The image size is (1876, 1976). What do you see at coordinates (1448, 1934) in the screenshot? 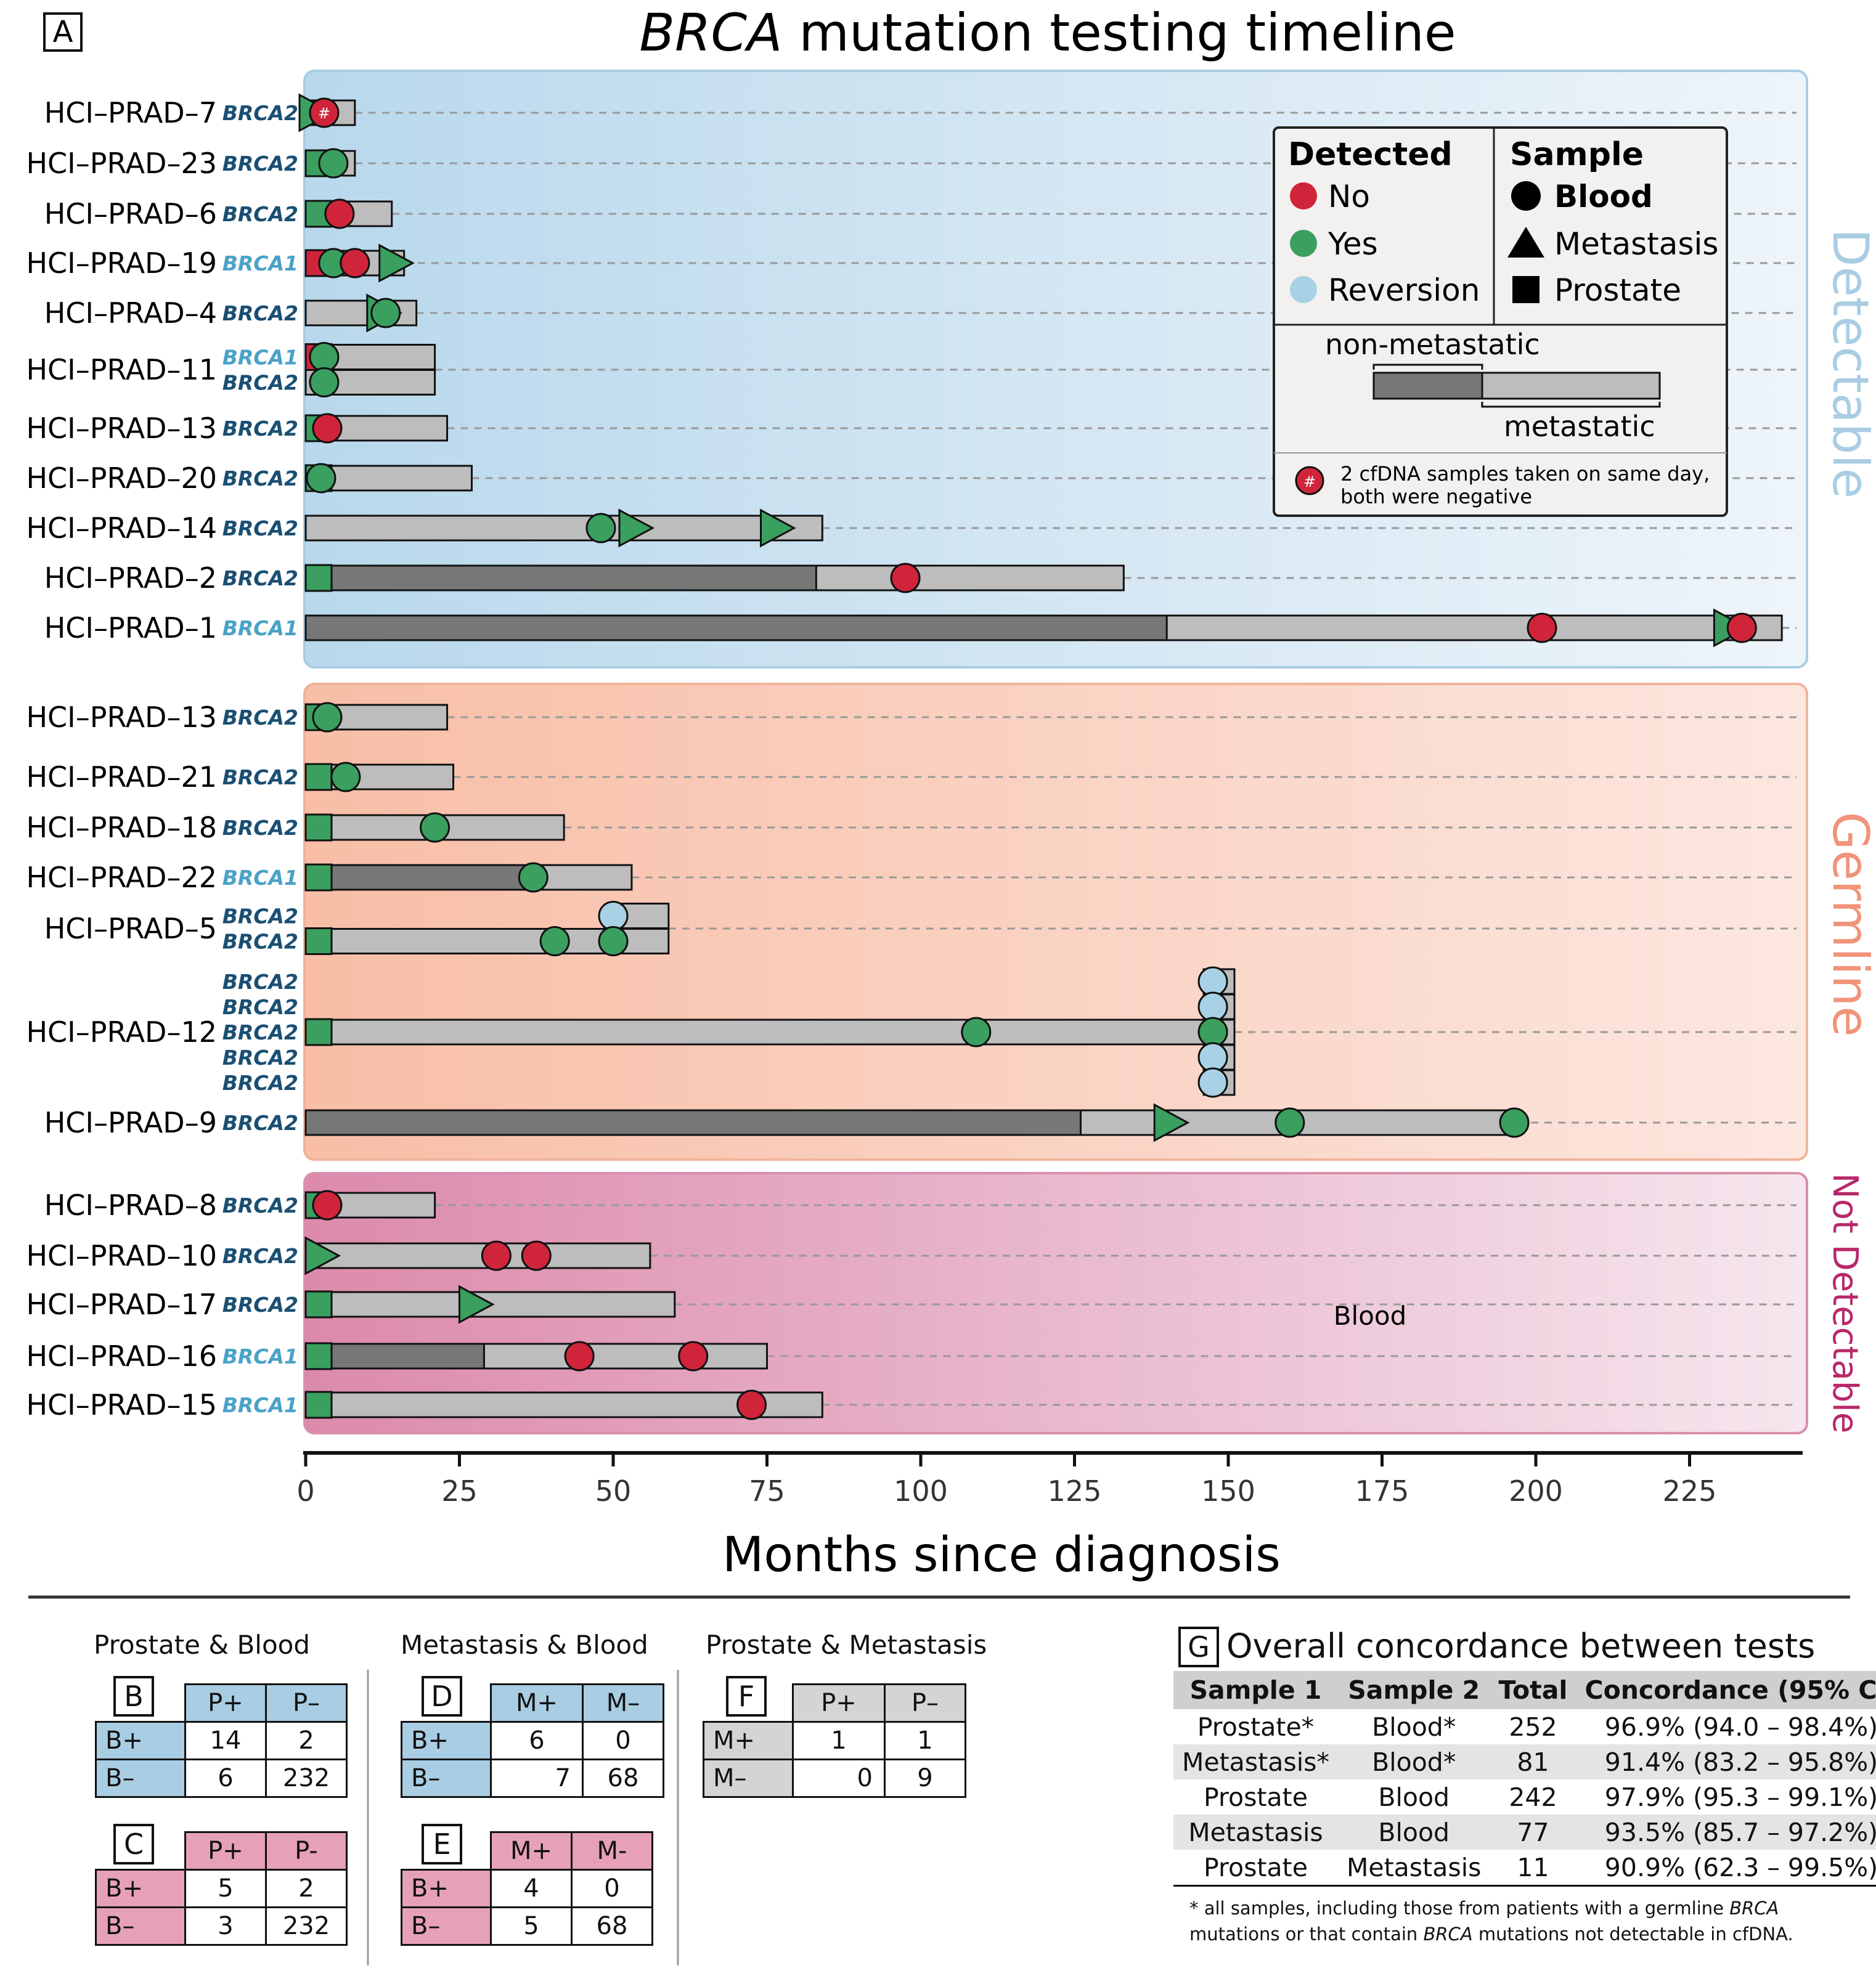
I see `footnote-italic: BRCA` at bounding box center [1448, 1934].